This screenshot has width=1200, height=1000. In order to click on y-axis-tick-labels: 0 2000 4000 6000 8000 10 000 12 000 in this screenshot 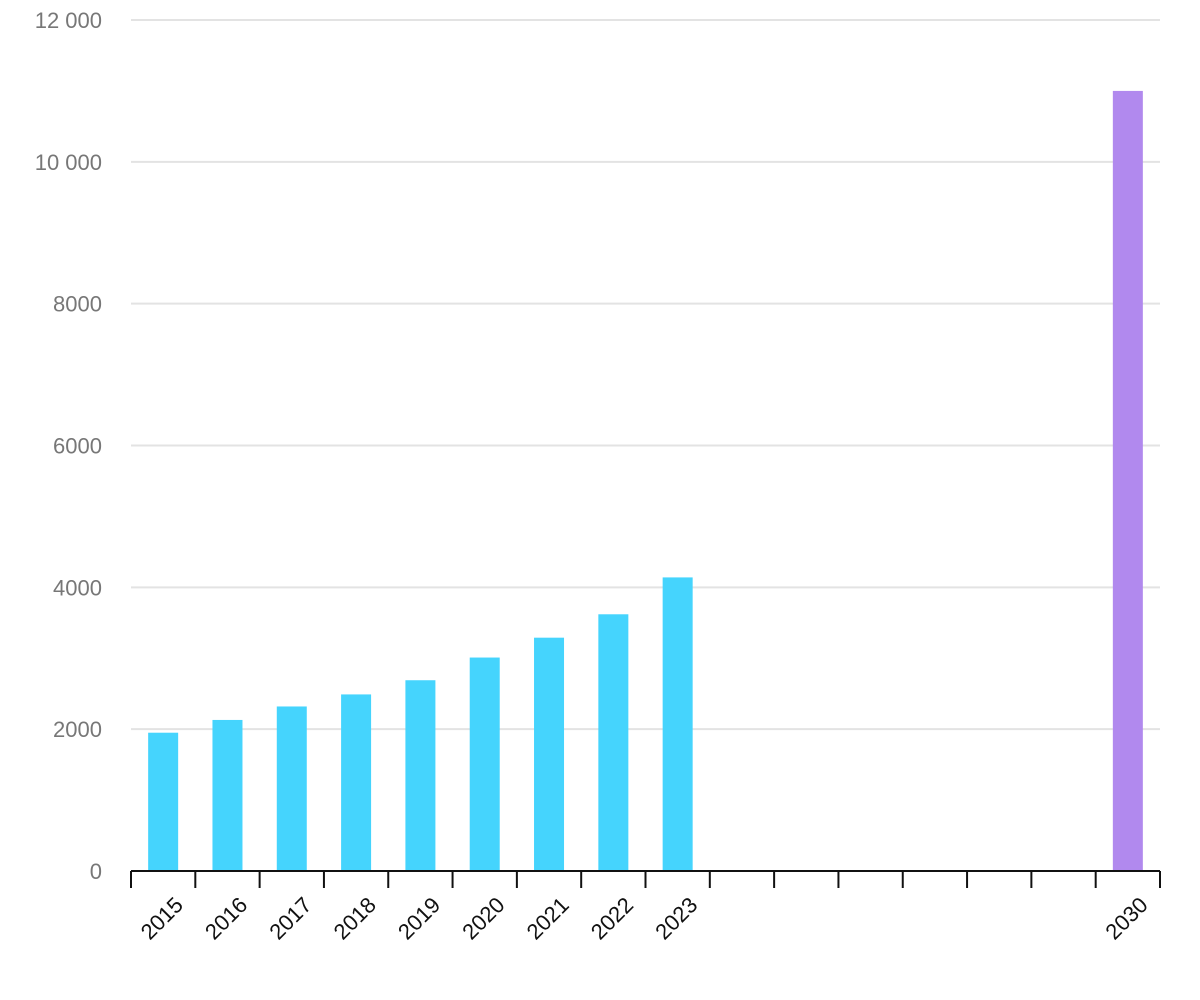, I will do `click(68, 446)`.